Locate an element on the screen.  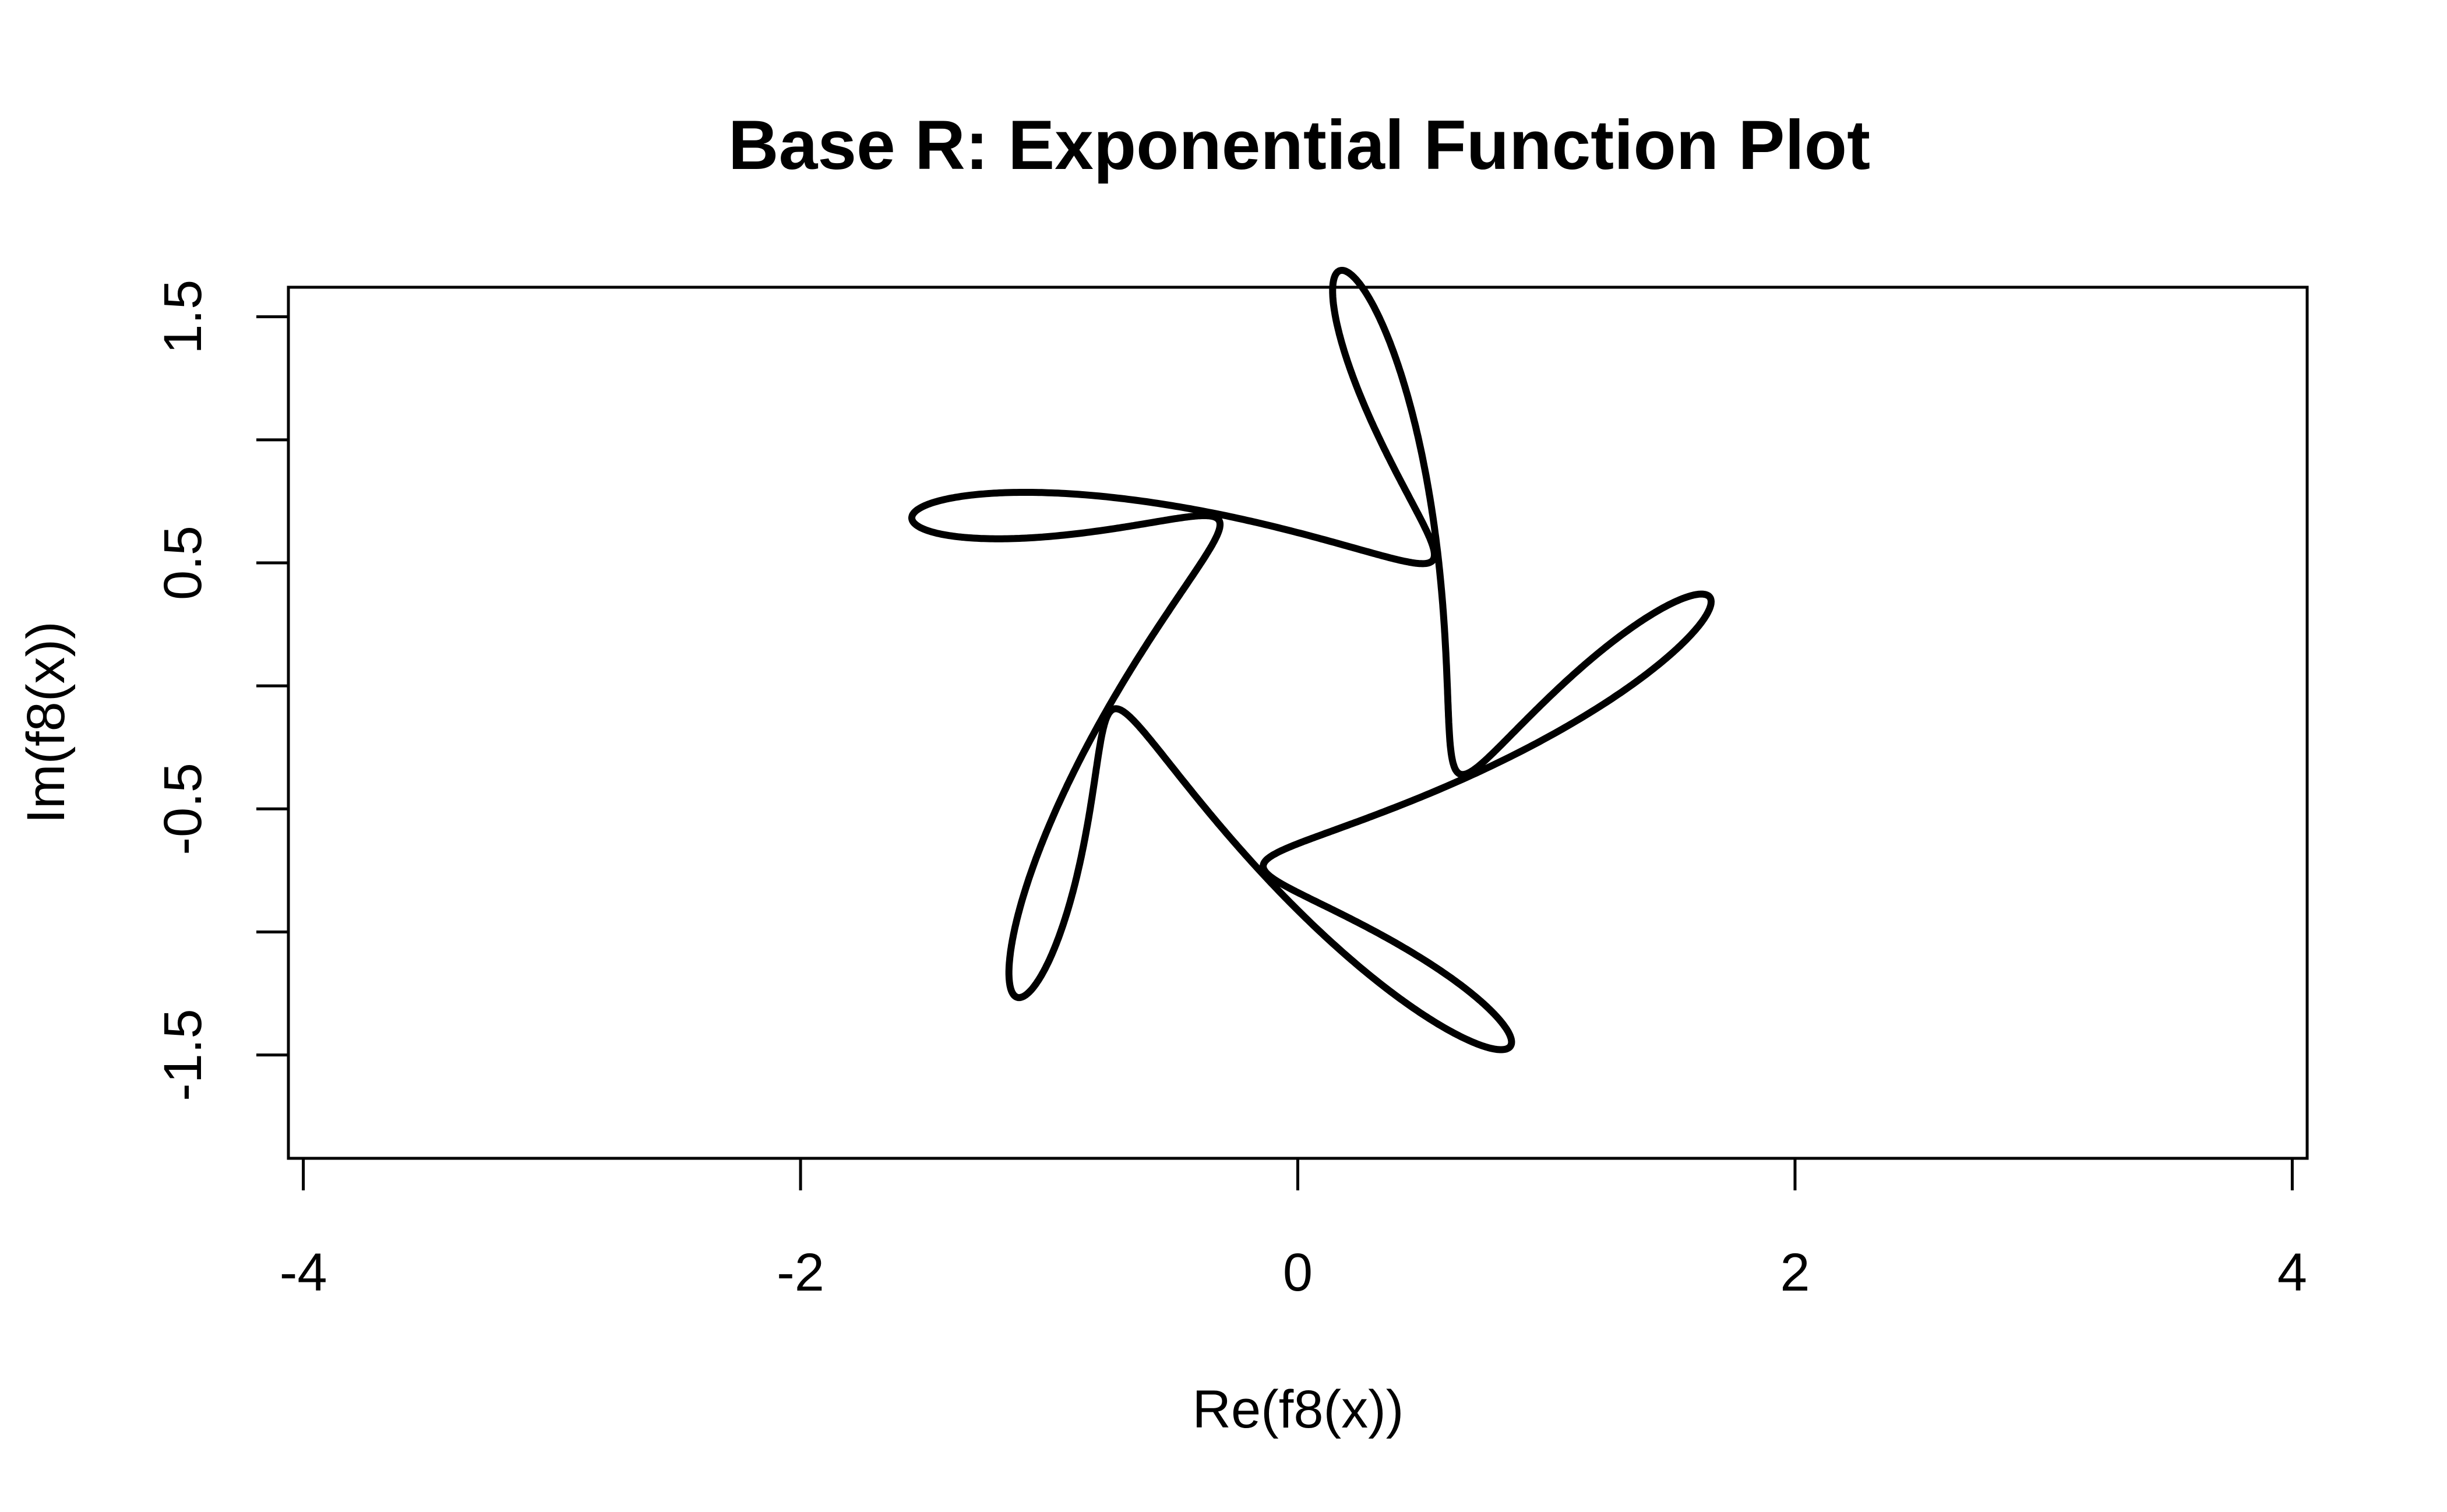
y-tick-label: -0.5 is located at coordinates (183, 809).